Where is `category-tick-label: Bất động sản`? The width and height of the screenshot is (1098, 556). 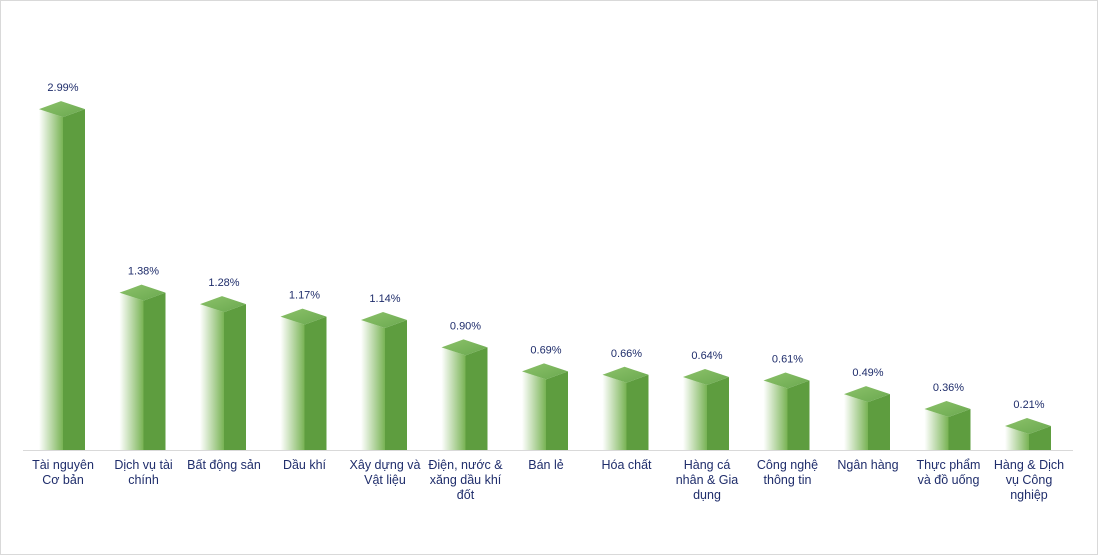
category-tick-label: Bất động sản is located at coordinates (224, 465).